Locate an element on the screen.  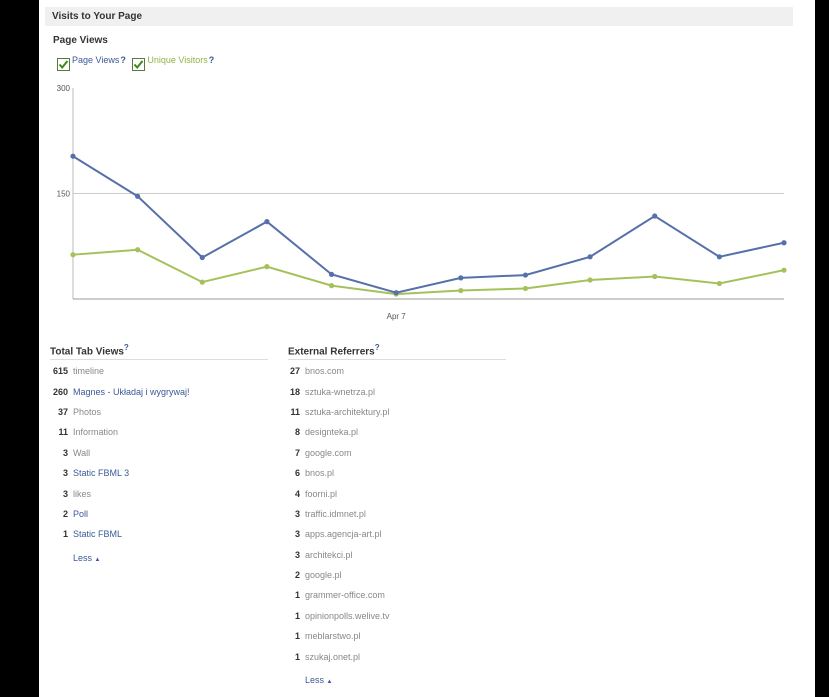
page-views-checkbox is located at coordinates (63, 64).